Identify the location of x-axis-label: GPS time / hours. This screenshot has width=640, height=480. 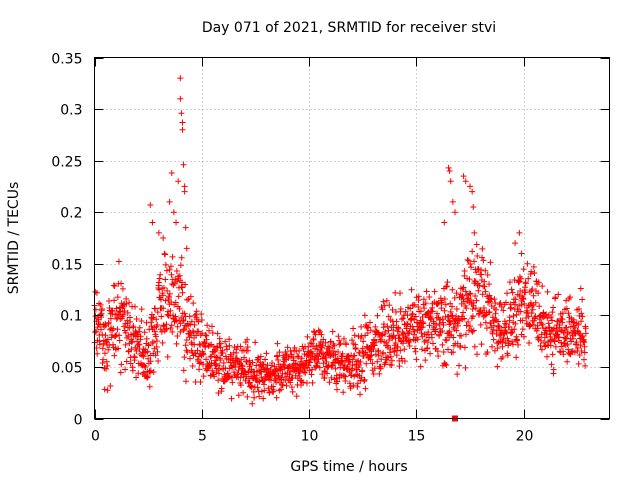
(348, 467).